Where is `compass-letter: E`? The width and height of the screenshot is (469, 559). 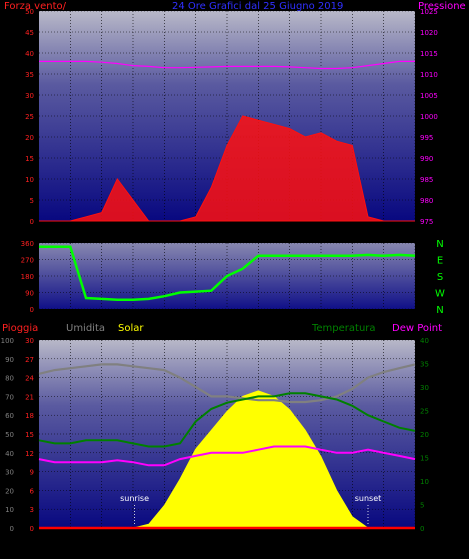
compass-letter: E is located at coordinates (440, 261).